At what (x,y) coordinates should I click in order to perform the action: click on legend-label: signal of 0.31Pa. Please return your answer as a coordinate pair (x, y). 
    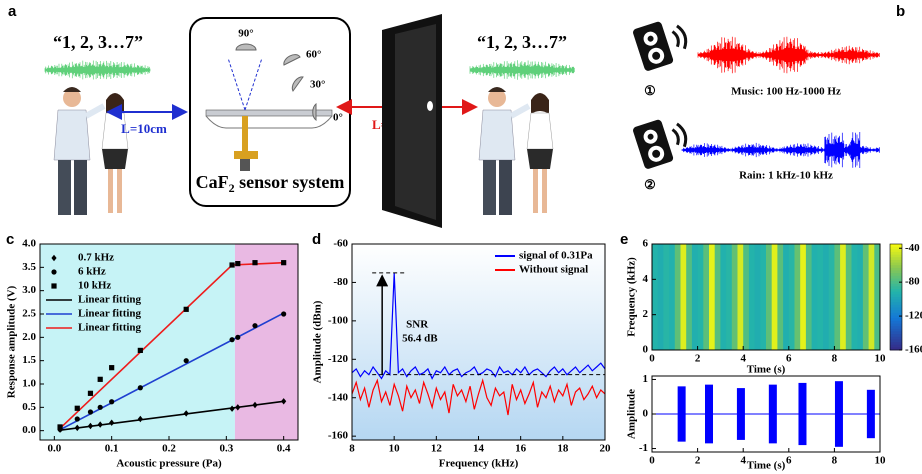
    Looking at the image, I should click on (556, 256).